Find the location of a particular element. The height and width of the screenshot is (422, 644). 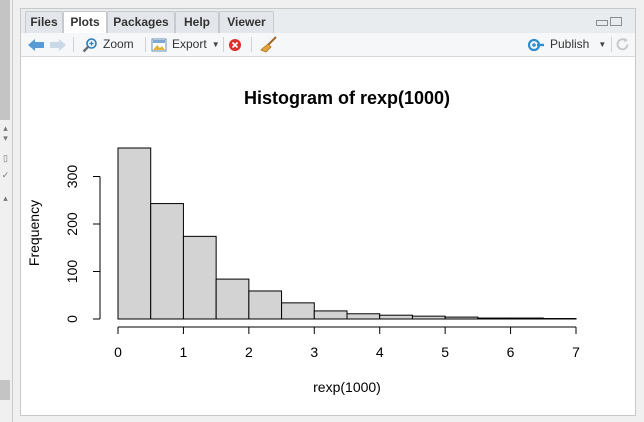

export-button: Export ▼ is located at coordinates (185, 44).